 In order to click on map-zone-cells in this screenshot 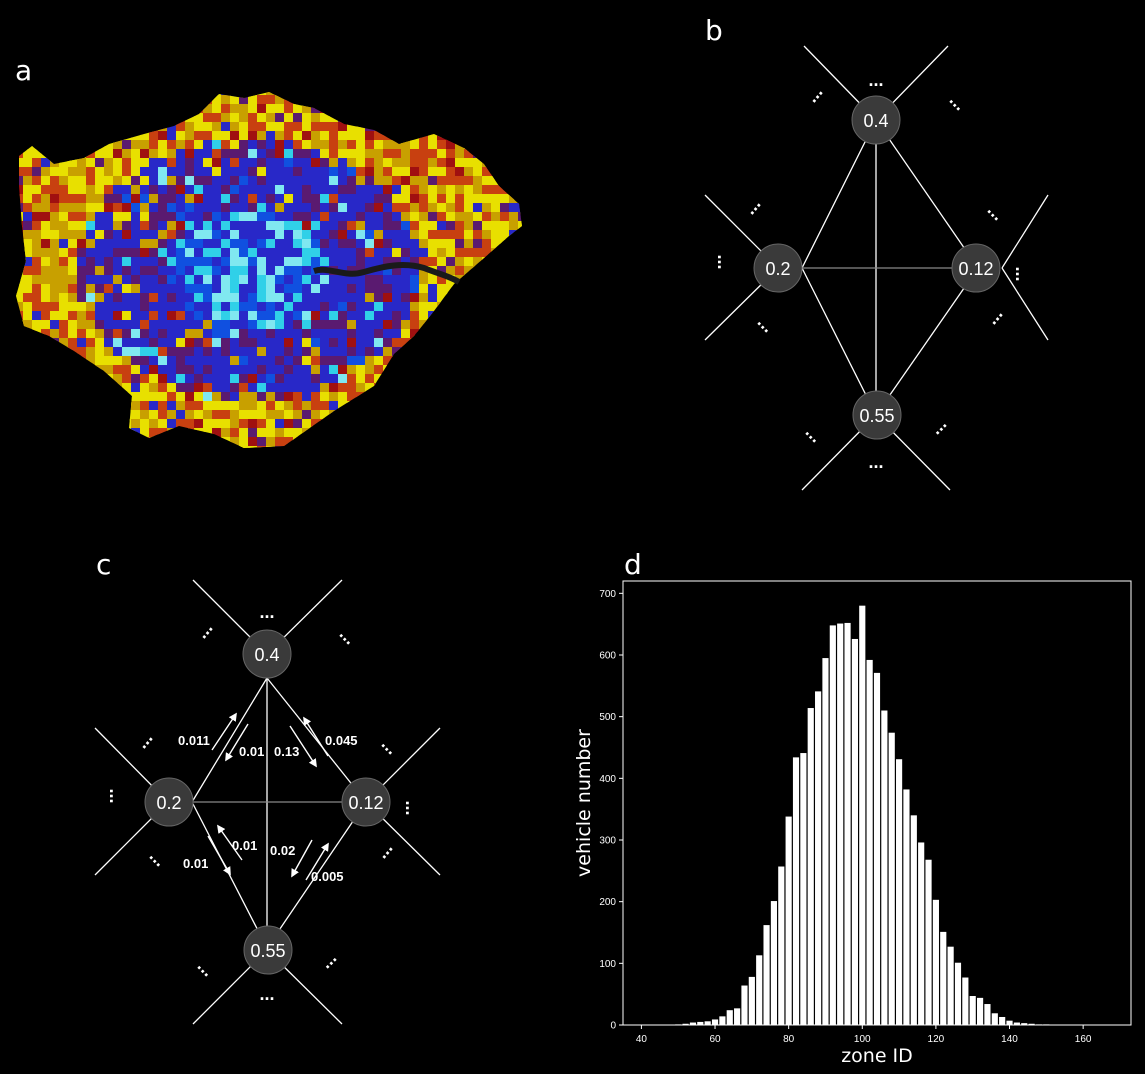, I will do `click(269, 270)`.